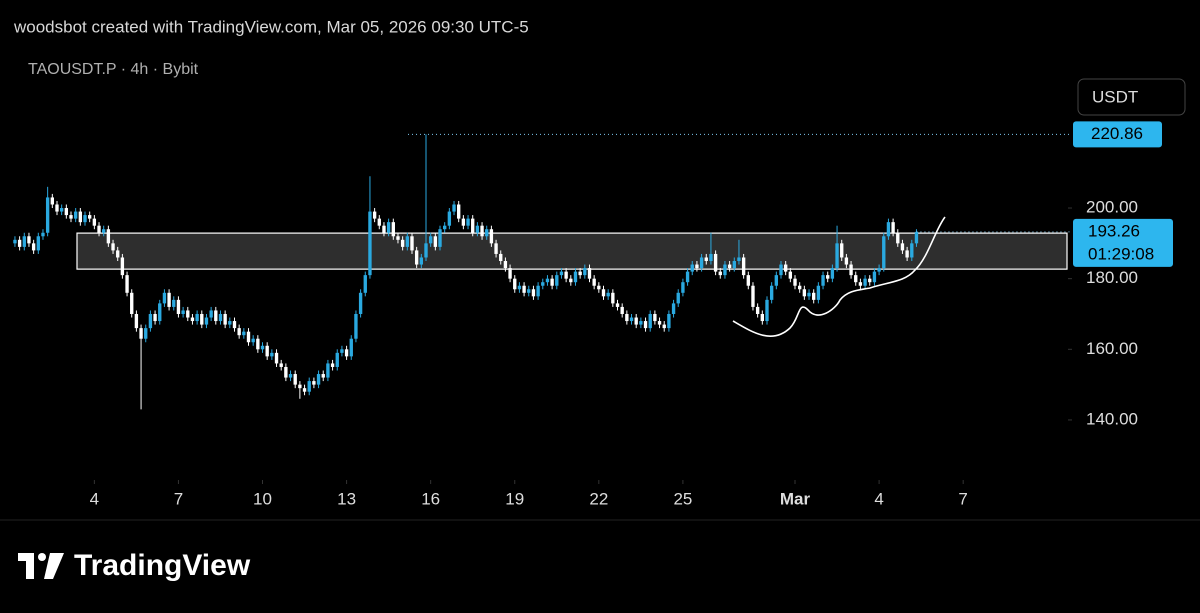 Image resolution: width=1200 pixels, height=613 pixels. What do you see at coordinates (1112, 277) in the screenshot?
I see `y-tick-label: 180.00` at bounding box center [1112, 277].